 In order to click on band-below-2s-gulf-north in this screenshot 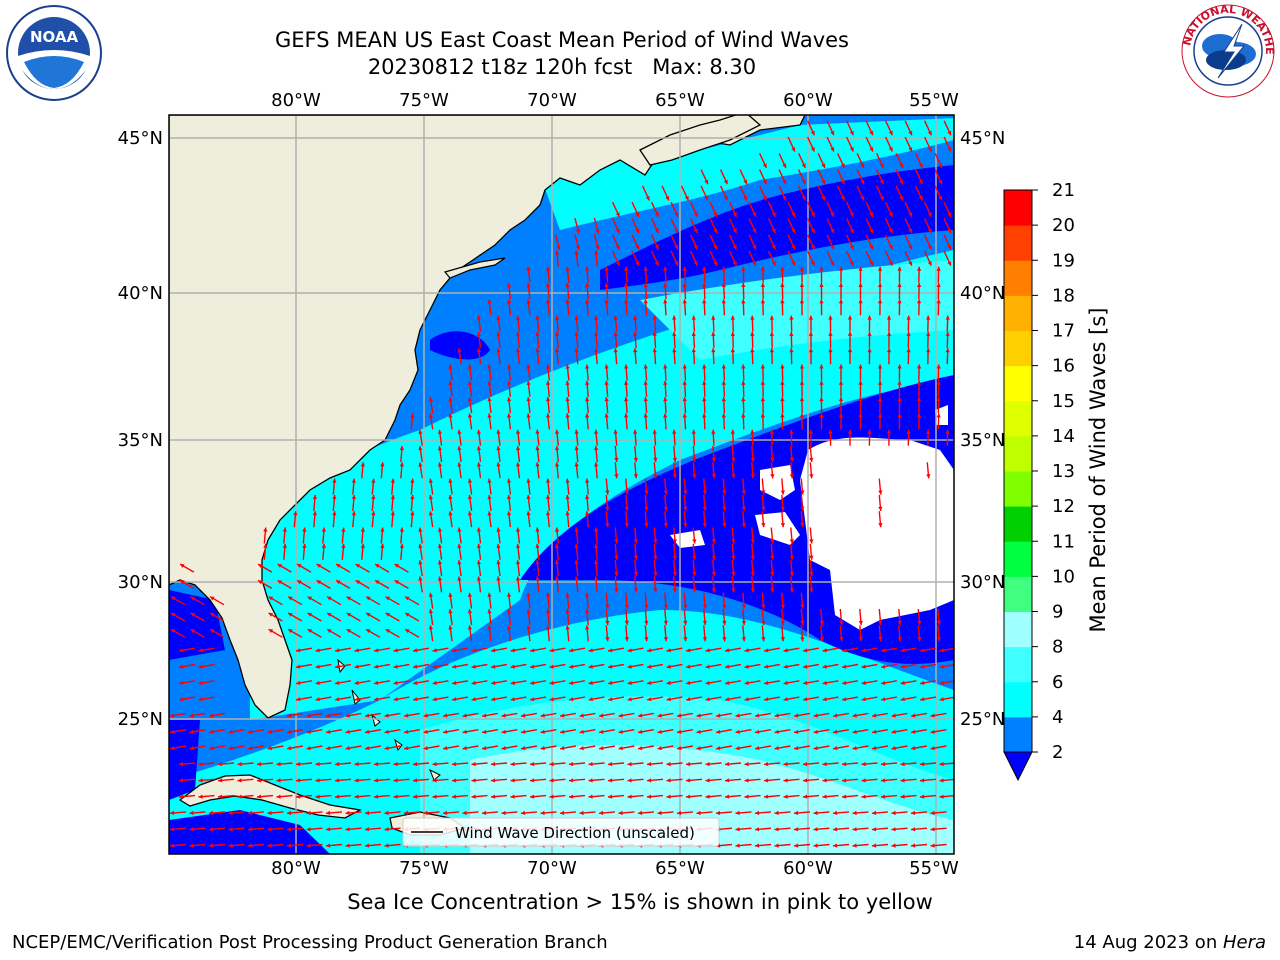, I will do `click(197, 625)`.